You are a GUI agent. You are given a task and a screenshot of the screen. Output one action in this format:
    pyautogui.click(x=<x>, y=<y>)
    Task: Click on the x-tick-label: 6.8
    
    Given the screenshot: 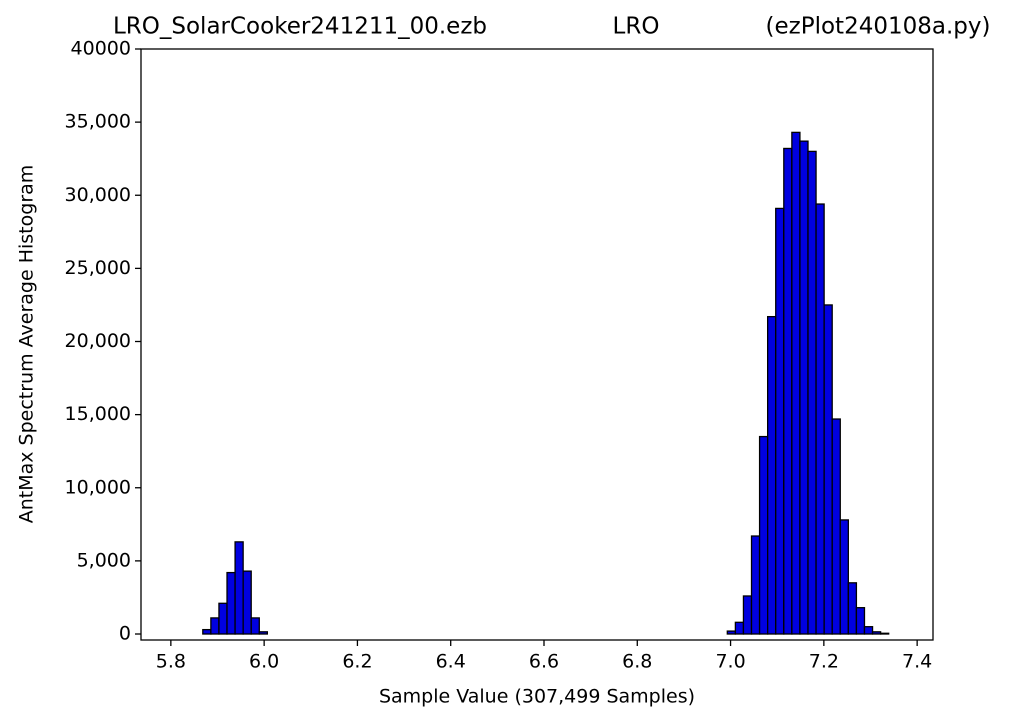 What is the action you would take?
    pyautogui.click(x=637, y=662)
    